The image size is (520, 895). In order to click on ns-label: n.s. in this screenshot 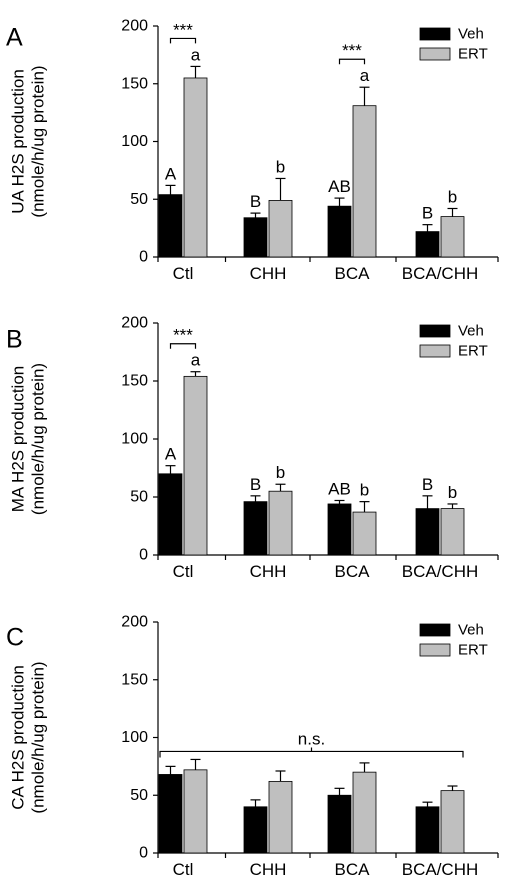, I will do `click(311, 738)`.